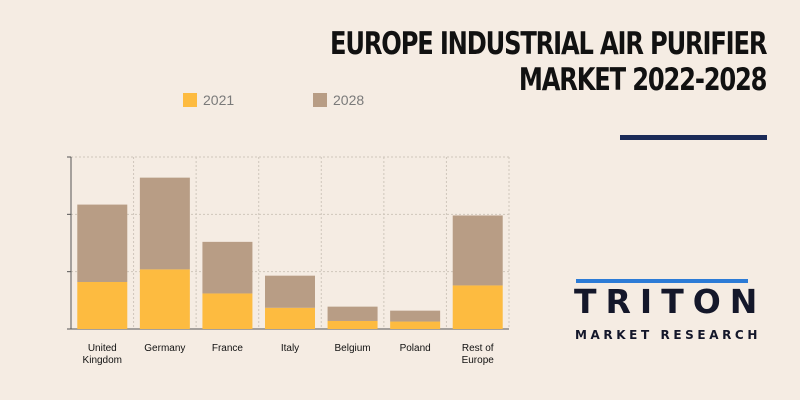 The width and height of the screenshot is (800, 400). Describe the element at coordinates (102, 348) in the screenshot. I see `x-tick-label-0-0: United` at that location.